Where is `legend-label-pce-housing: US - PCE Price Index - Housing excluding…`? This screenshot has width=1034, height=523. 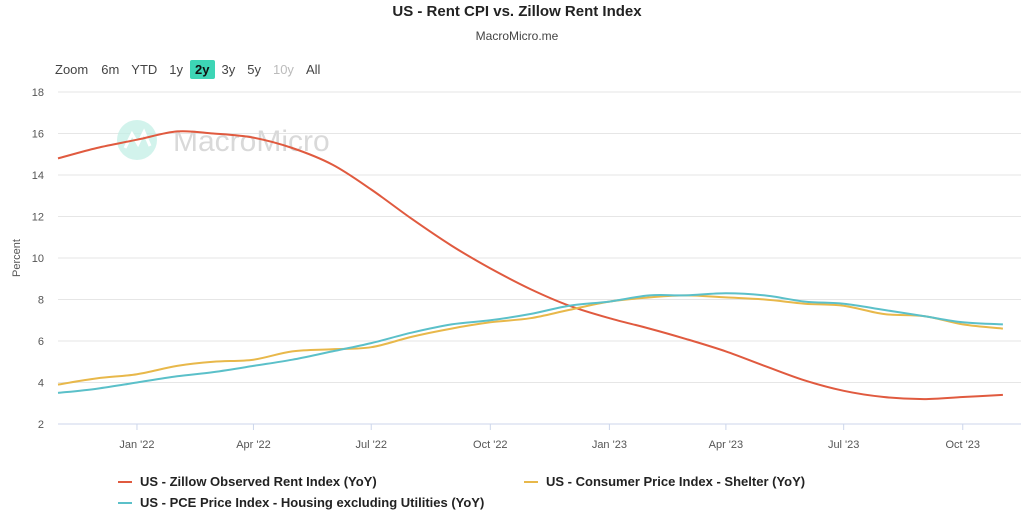 legend-label-pce-housing: US - PCE Price Index - Housing excluding… is located at coordinates (312, 502).